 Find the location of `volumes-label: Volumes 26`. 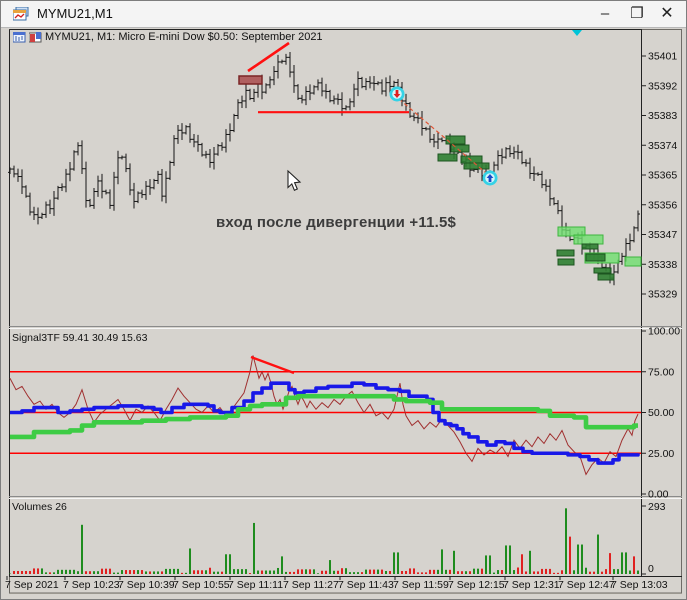

volumes-label: Volumes 26 is located at coordinates (39, 507).